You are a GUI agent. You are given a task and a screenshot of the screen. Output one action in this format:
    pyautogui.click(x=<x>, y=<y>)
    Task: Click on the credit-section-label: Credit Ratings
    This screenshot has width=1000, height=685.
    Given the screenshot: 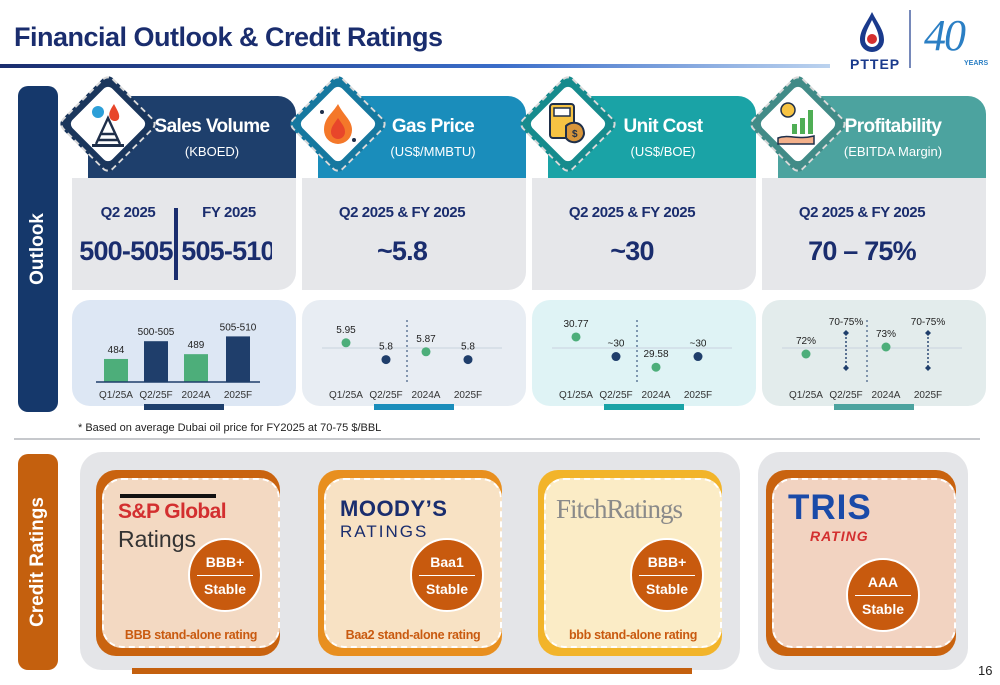 What is the action you would take?
    pyautogui.click(x=38, y=562)
    